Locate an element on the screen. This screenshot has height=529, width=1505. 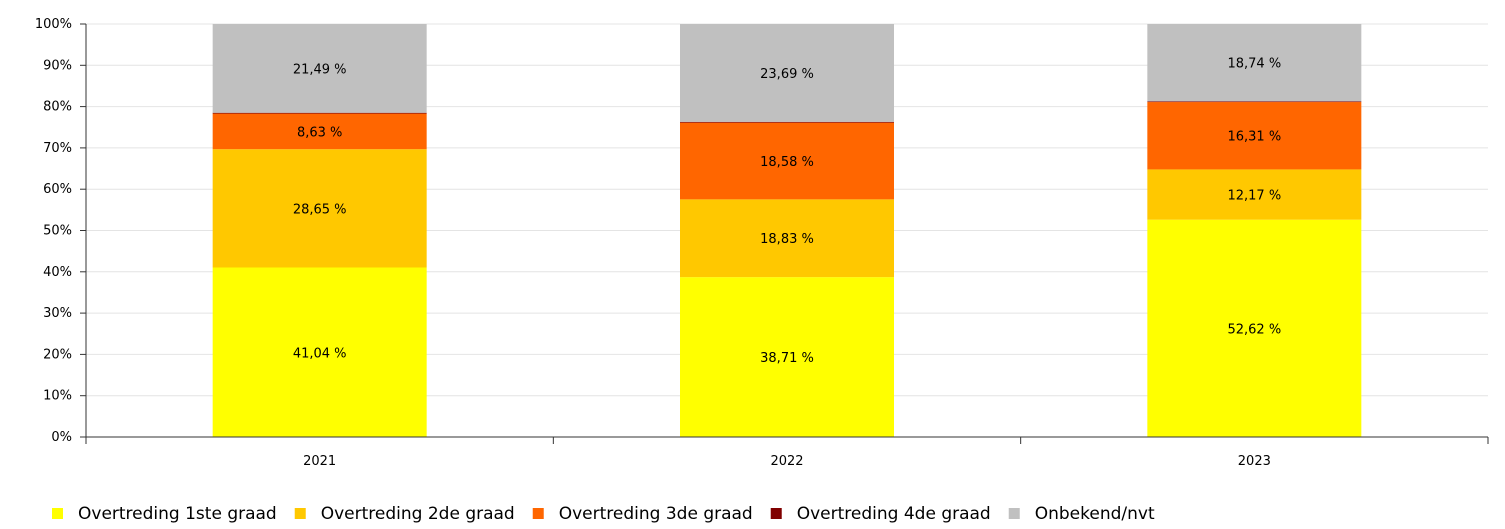
x-tick-label: 2021 is located at coordinates (319, 461).